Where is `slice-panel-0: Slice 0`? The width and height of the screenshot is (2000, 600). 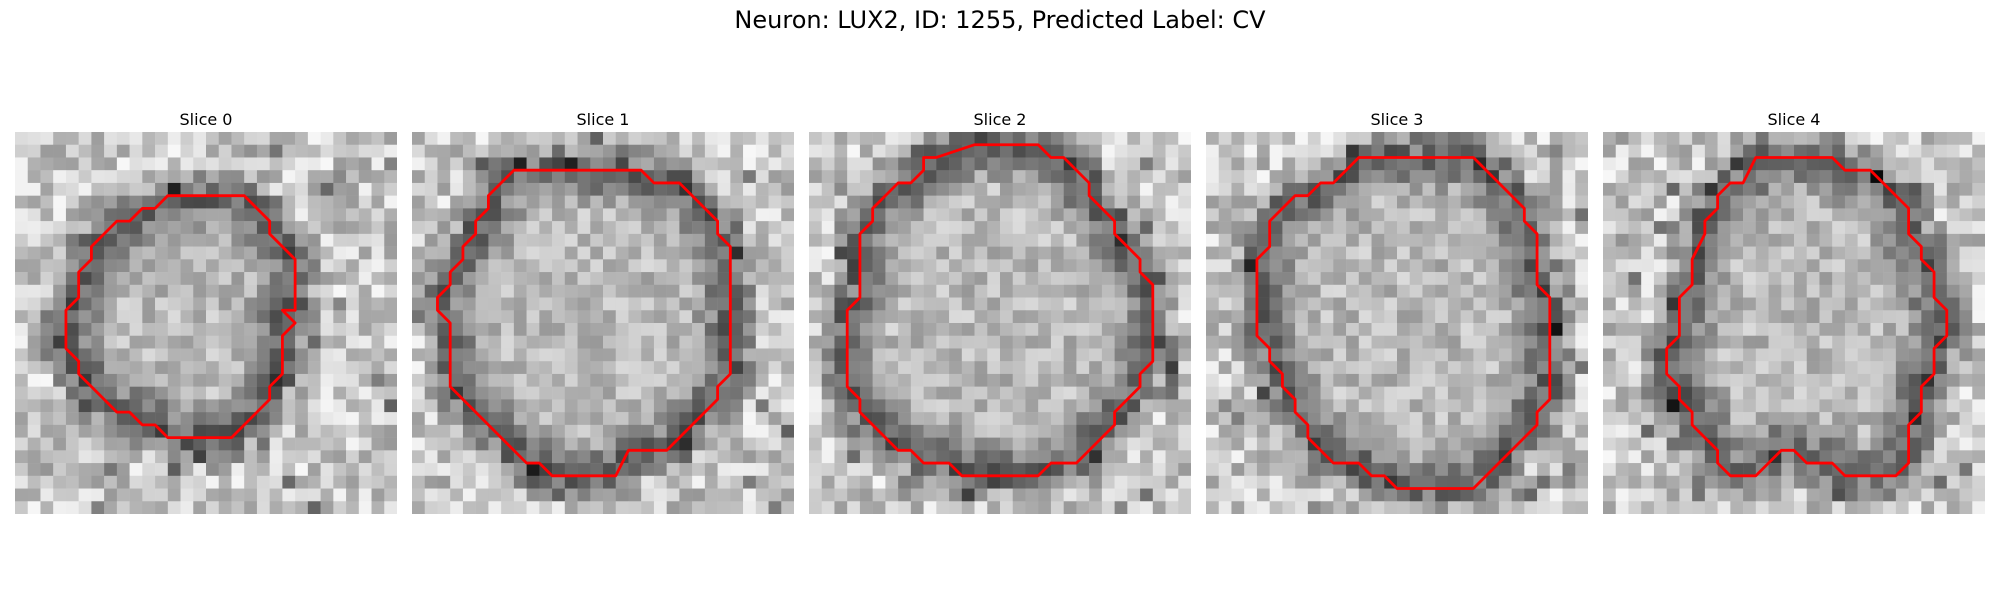 slice-panel-0: Slice 0 is located at coordinates (206, 311).